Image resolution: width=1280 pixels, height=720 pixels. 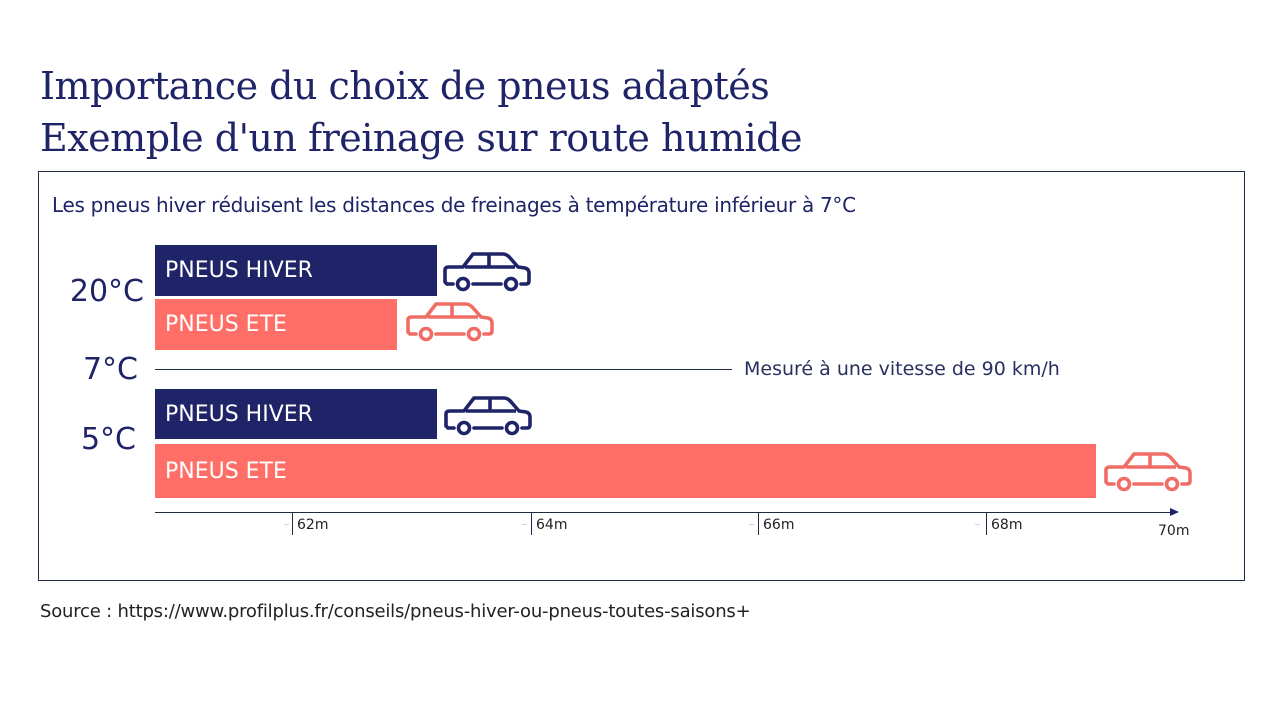 What do you see at coordinates (902, 369) in the screenshot?
I see `speed-note: Mesuré à une vitesse de 90 km/h` at bounding box center [902, 369].